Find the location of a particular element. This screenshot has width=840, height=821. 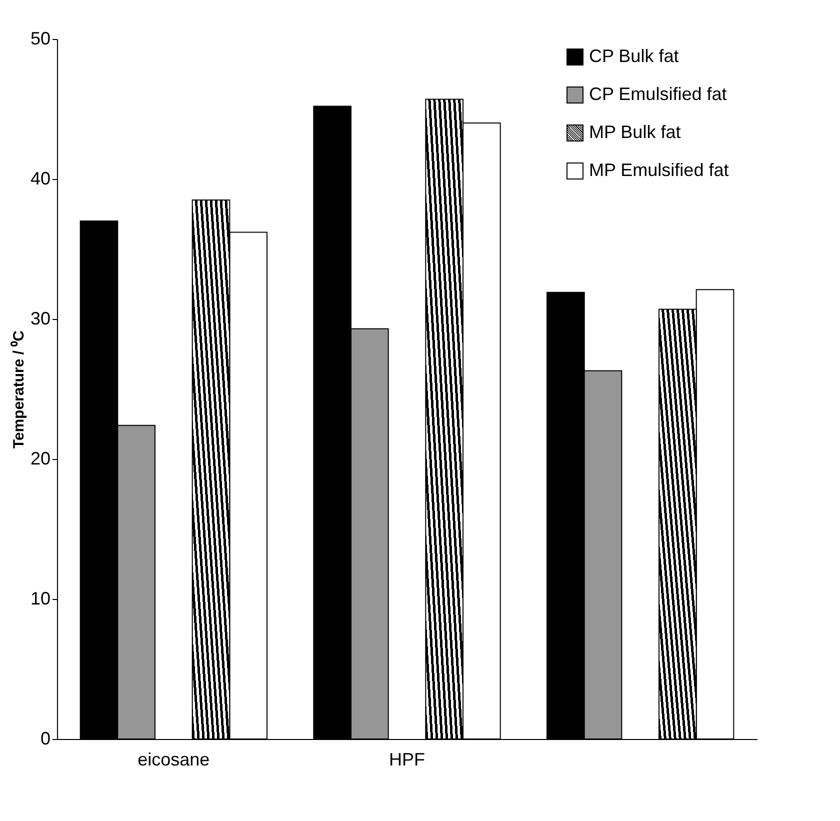

y-tick-label: 0 is located at coordinates (45, 738).